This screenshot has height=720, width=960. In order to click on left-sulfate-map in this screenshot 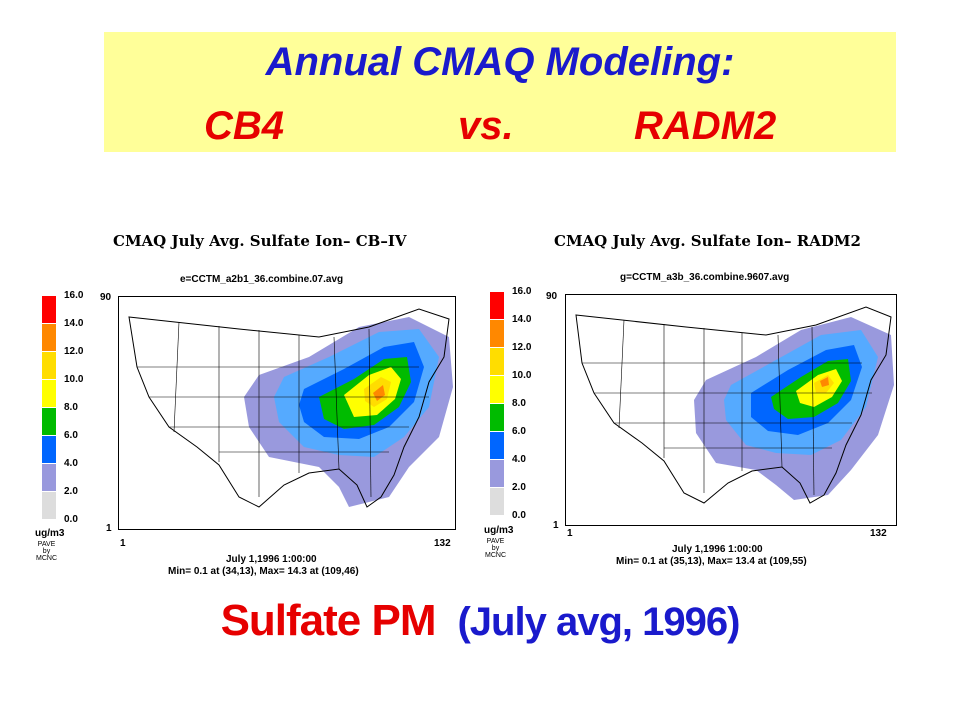, I will do `click(290, 408)`.